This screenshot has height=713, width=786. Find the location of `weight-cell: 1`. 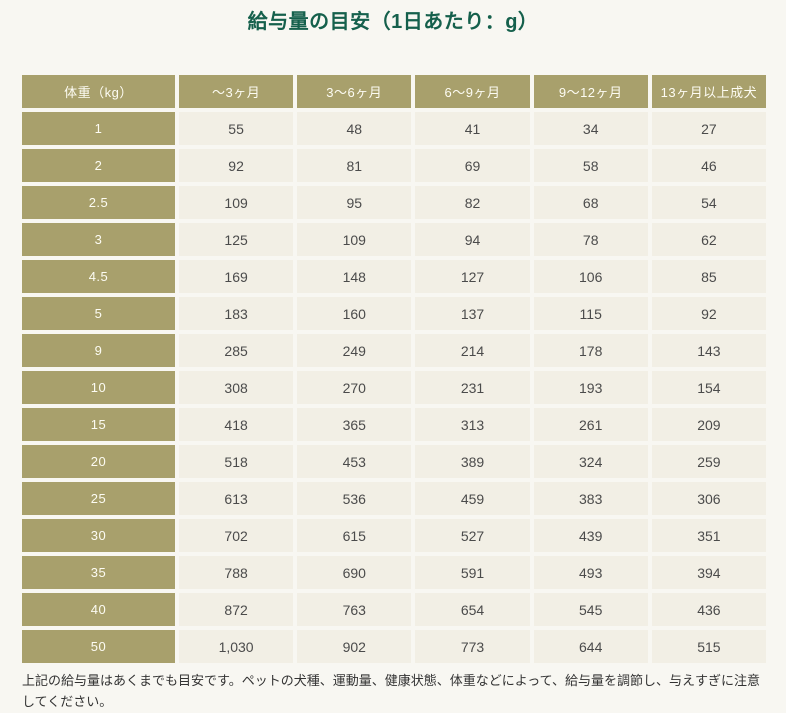

weight-cell: 1 is located at coordinates (98, 128).